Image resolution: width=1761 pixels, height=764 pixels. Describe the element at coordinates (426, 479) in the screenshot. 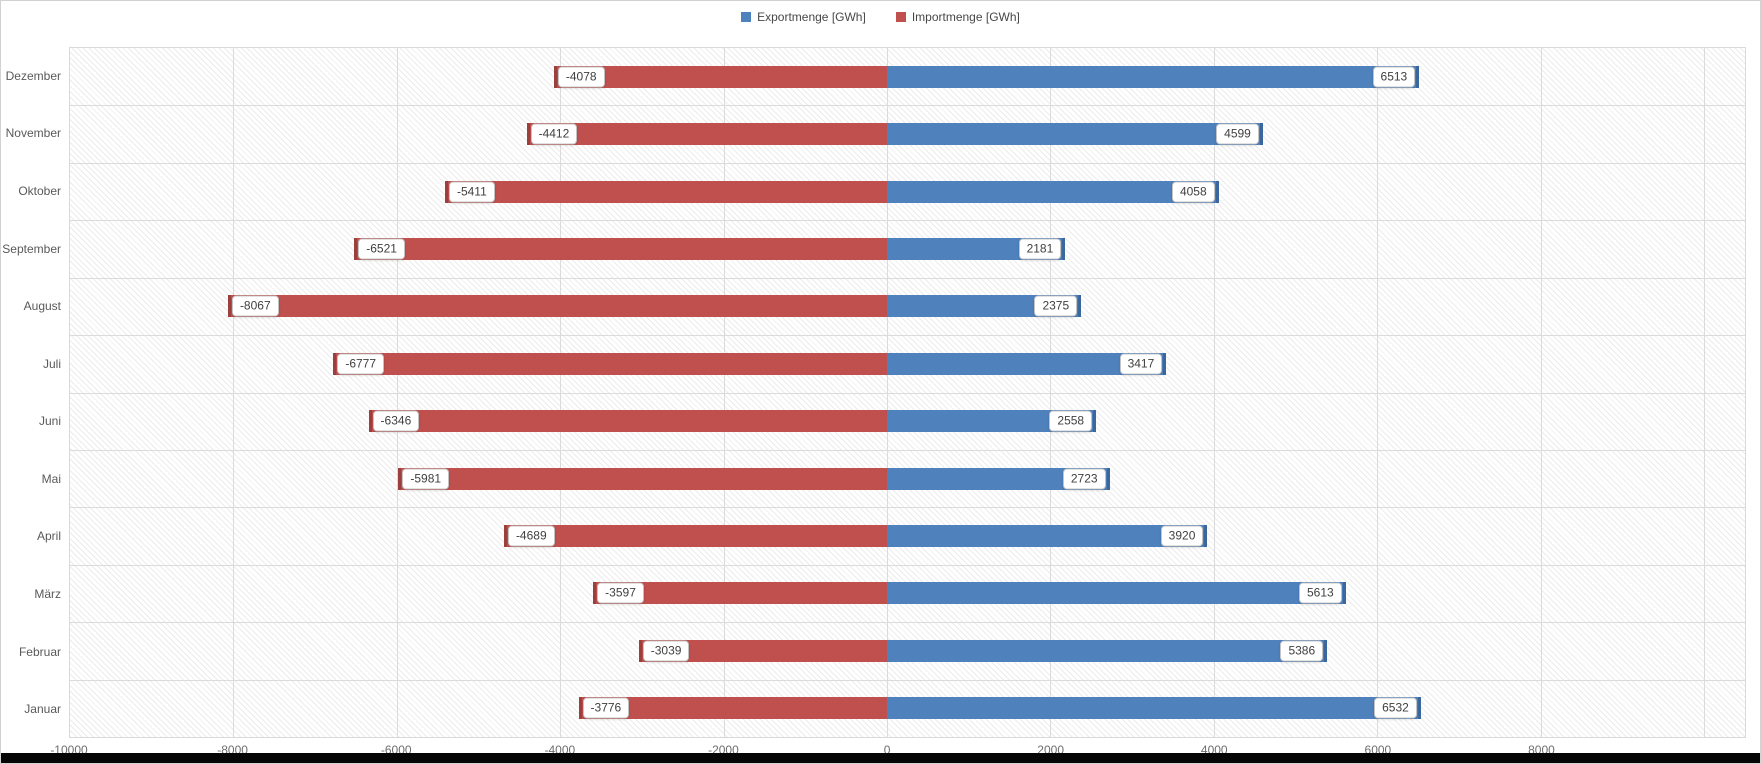

I see `bar-value-label: -5981` at that location.